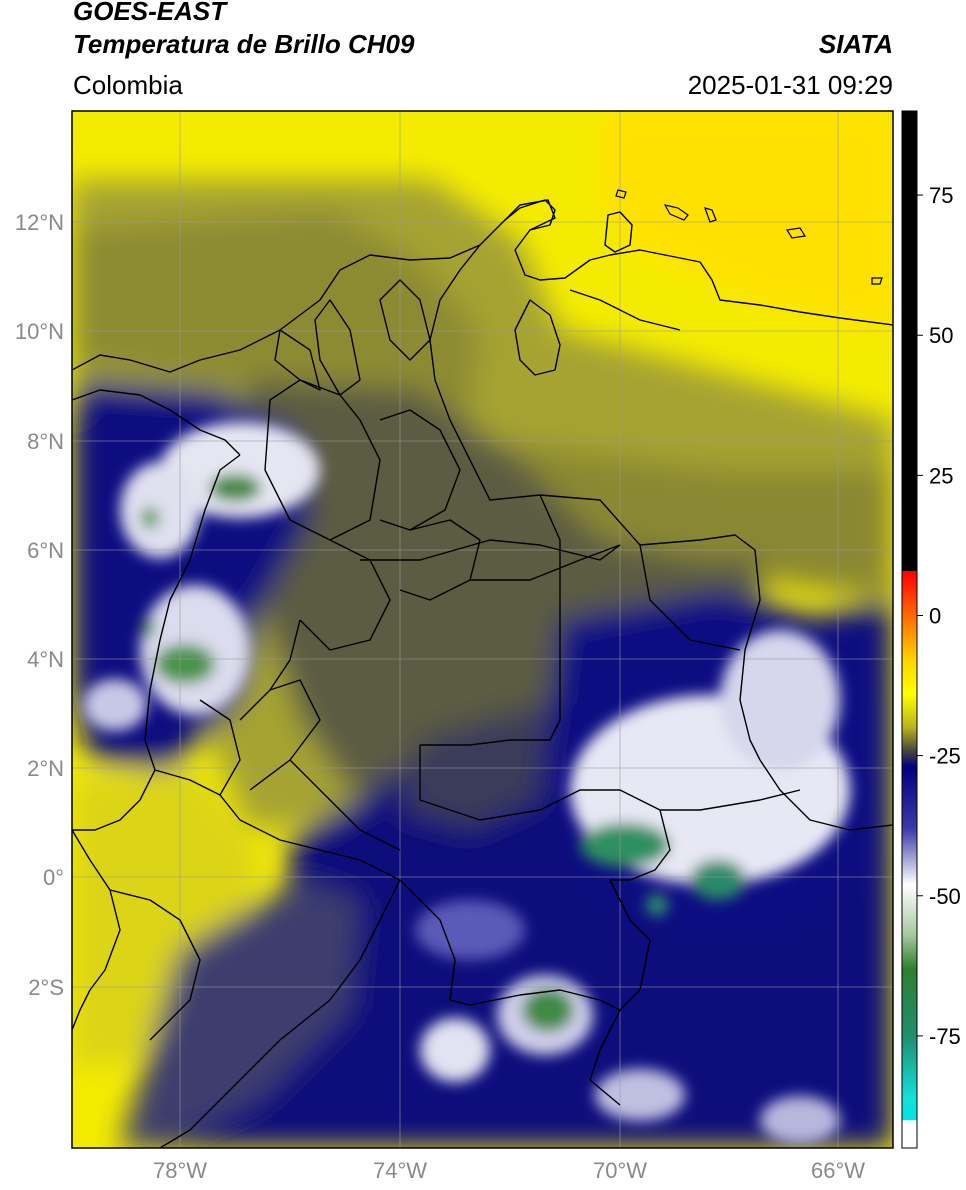  What do you see at coordinates (935, 615) in the screenshot?
I see `colorbar-tick-label: 0` at bounding box center [935, 615].